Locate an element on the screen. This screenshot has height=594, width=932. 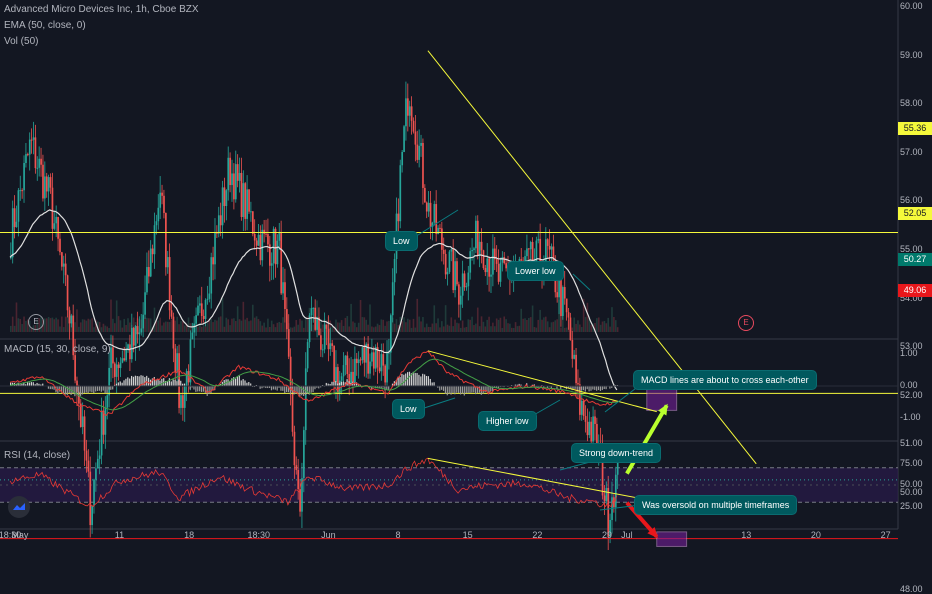
price-axis-label: 58.00 is located at coordinates (916, 103).